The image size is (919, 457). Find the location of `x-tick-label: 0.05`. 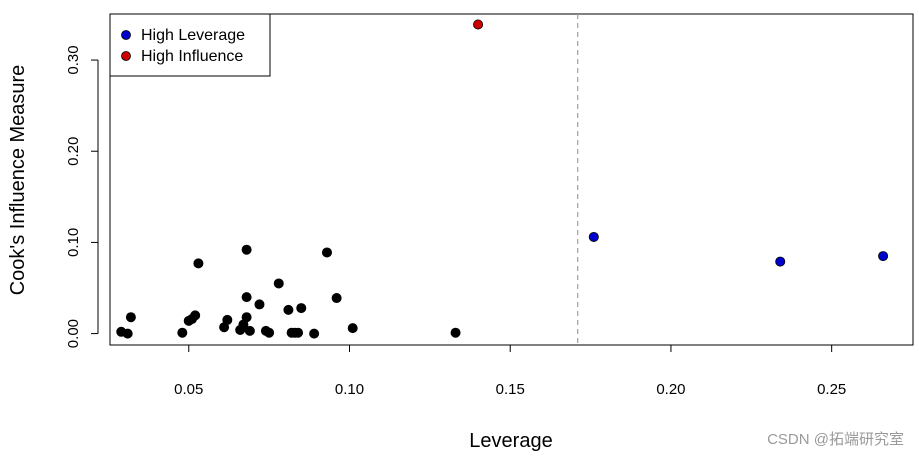

x-tick-label: 0.05 is located at coordinates (188, 389).